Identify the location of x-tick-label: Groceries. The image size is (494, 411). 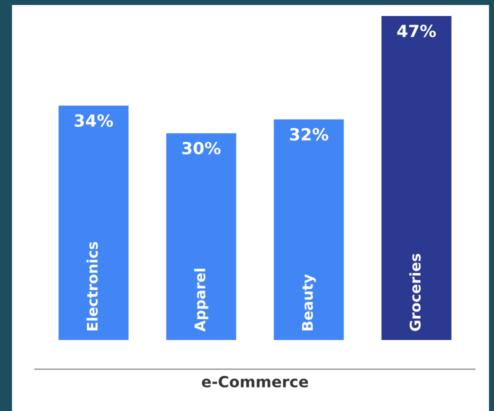
(415, 292).